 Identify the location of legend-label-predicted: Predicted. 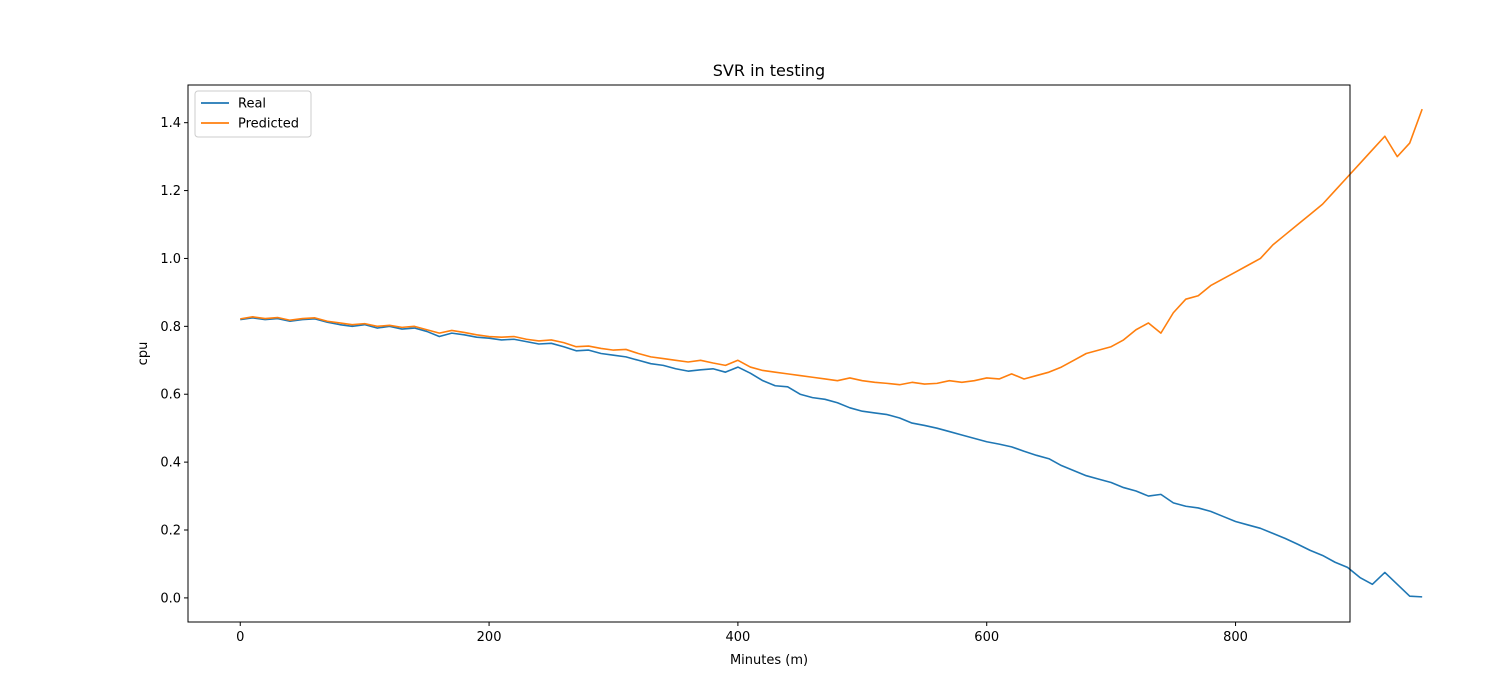
(268, 124).